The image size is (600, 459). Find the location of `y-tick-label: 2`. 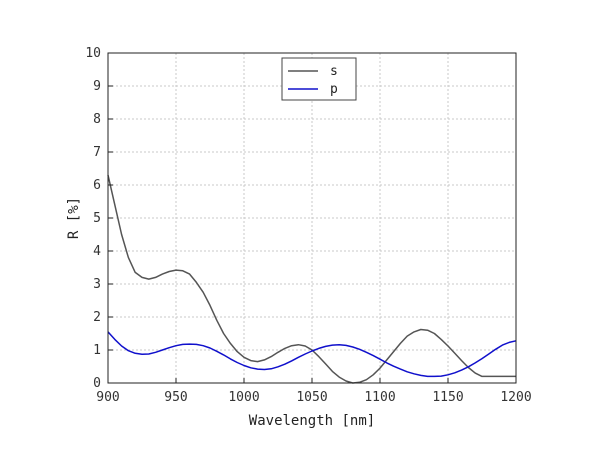

y-tick-label: 2 is located at coordinates (97, 317).